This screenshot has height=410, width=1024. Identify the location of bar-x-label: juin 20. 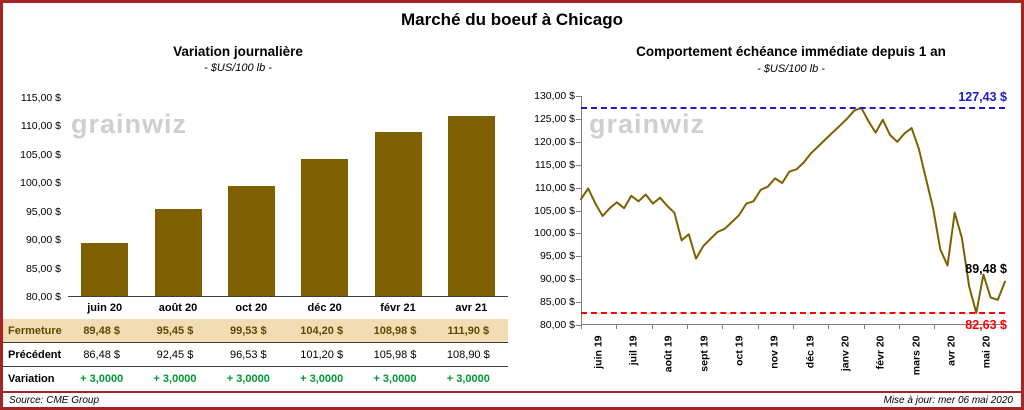
(105, 308).